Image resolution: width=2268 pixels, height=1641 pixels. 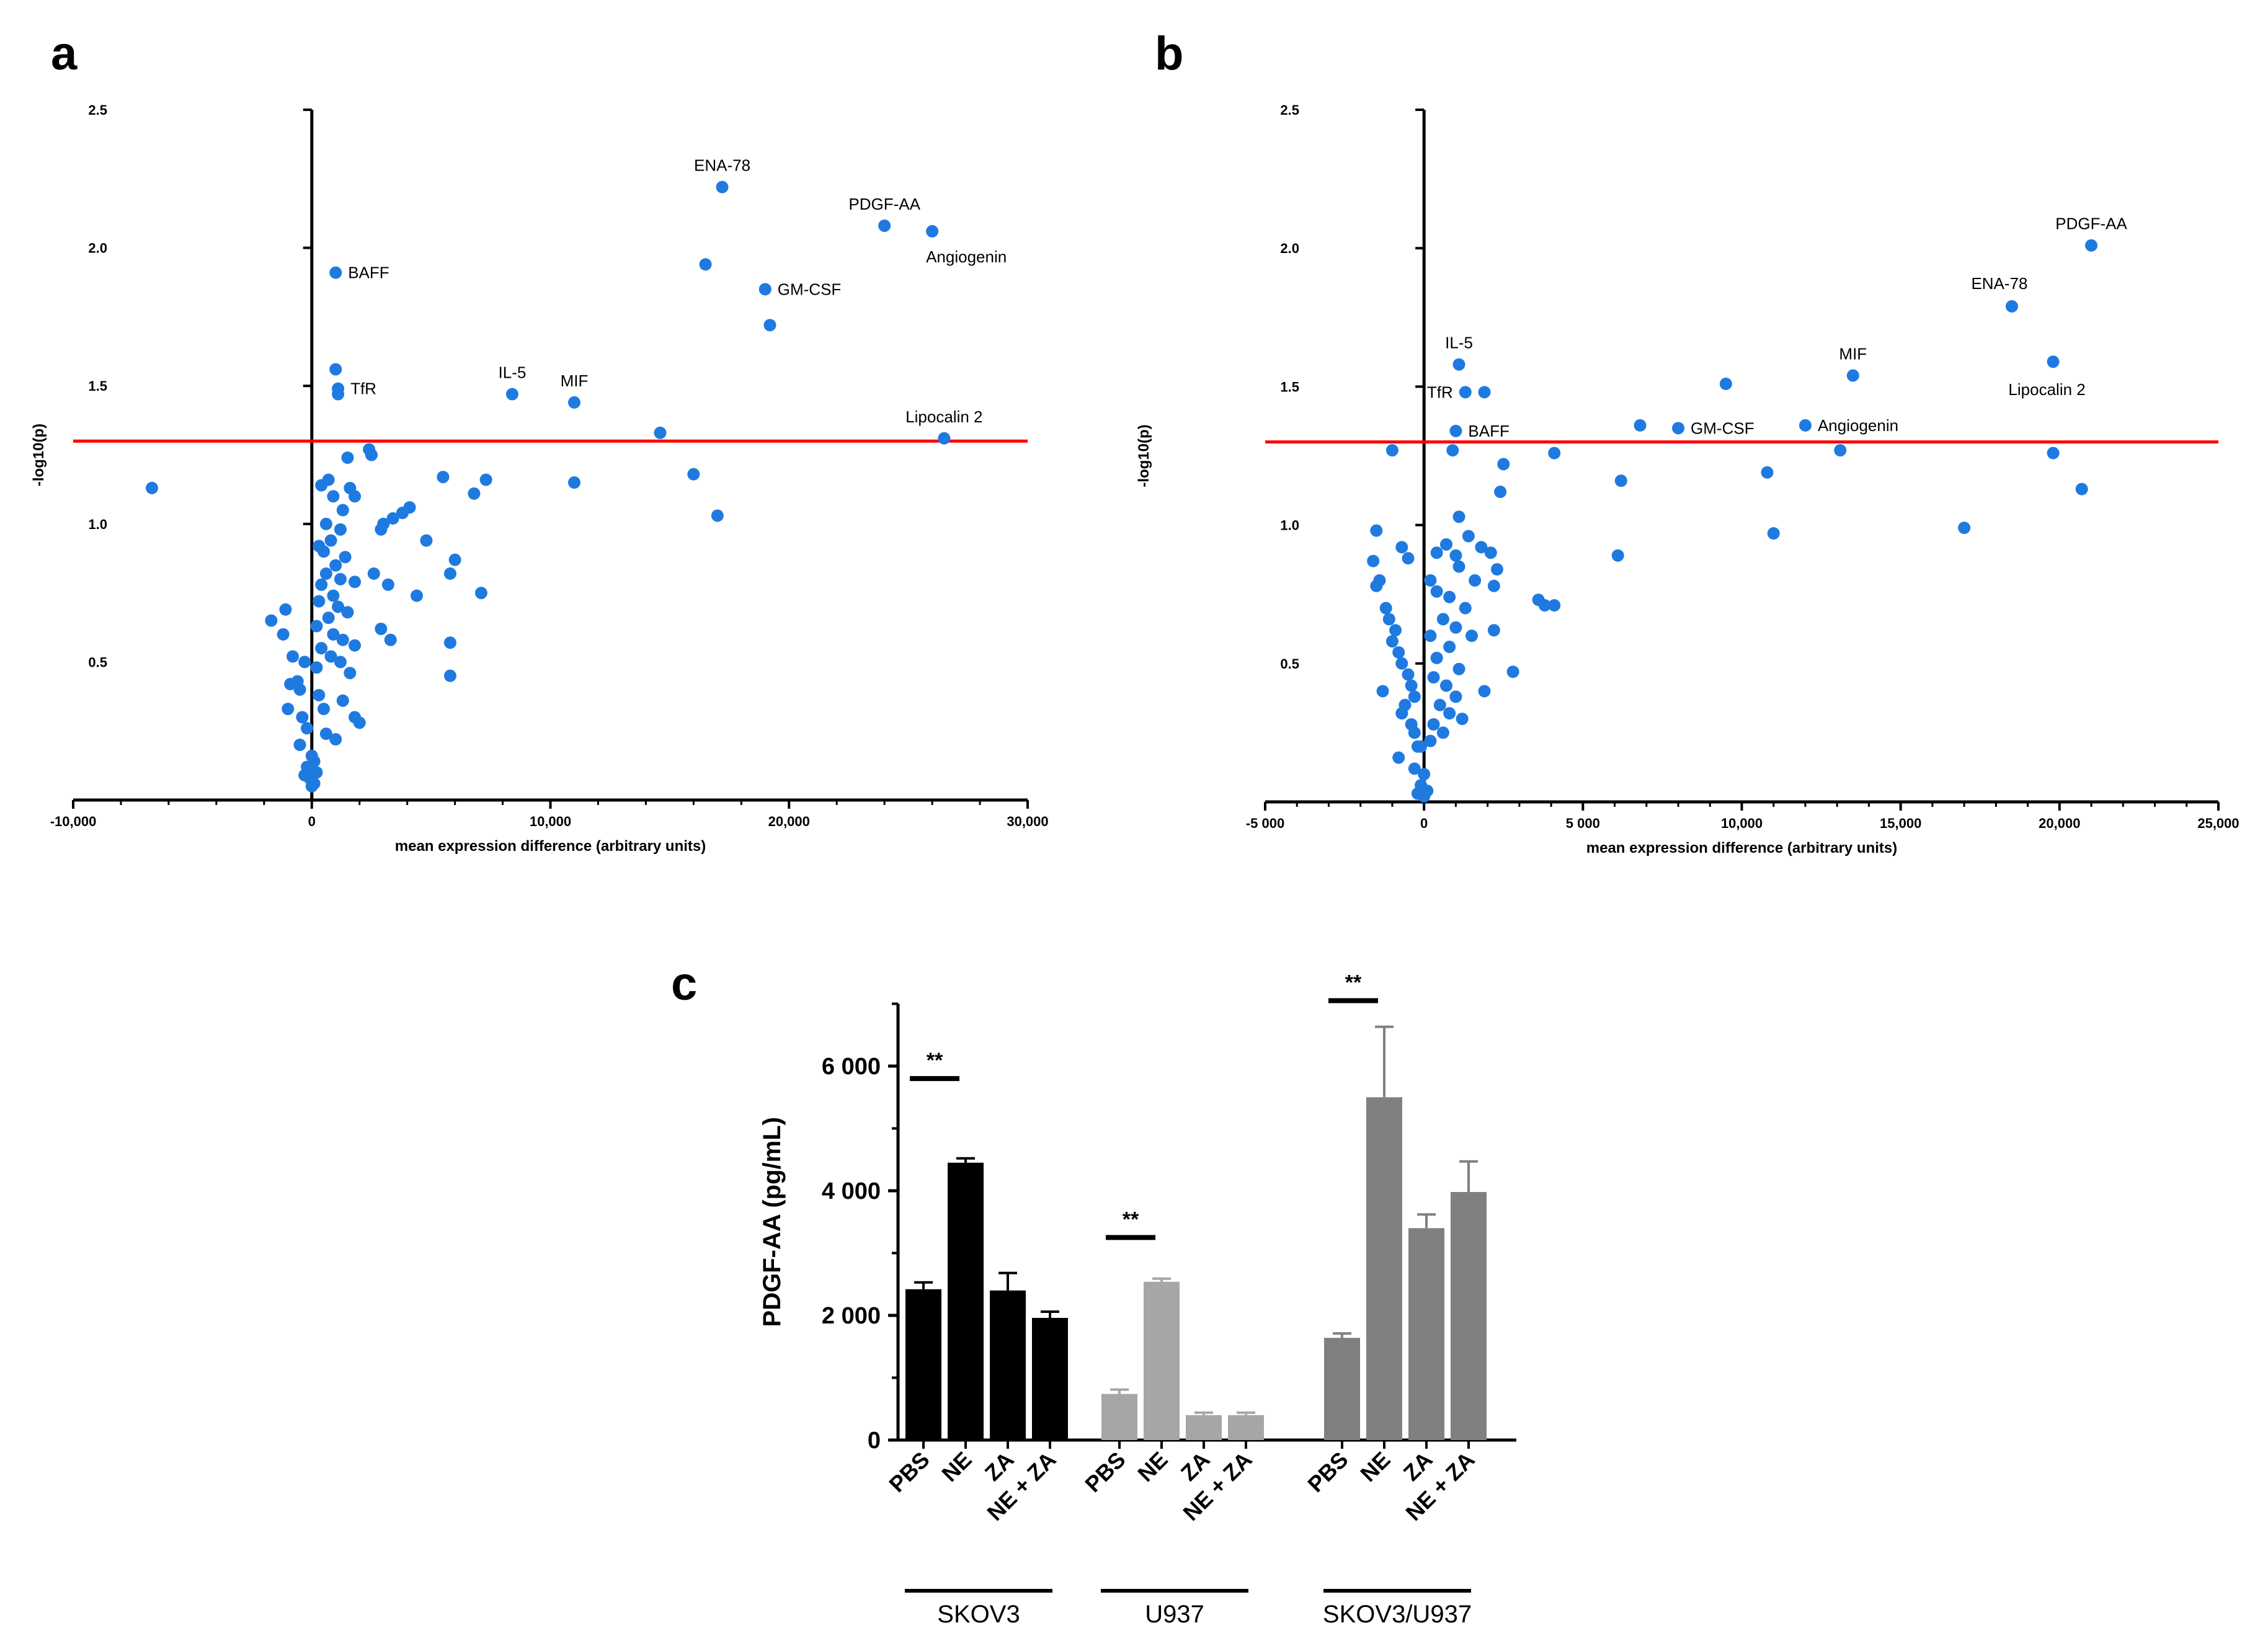 I want to click on y-tick-label: 6 000, so click(x=851, y=1067).